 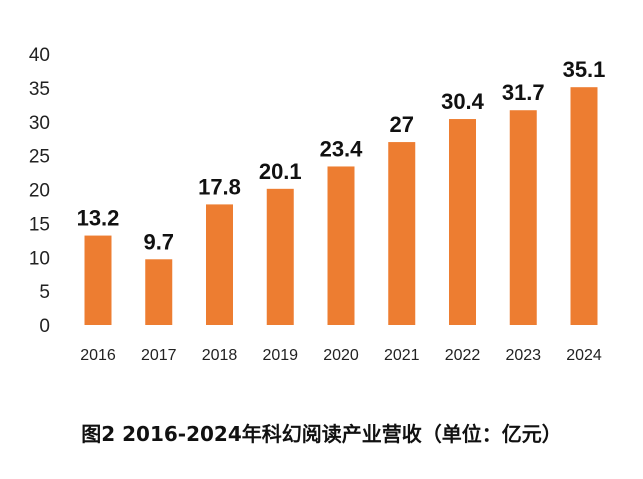 I want to click on data-label: 30.4, so click(x=463, y=101).